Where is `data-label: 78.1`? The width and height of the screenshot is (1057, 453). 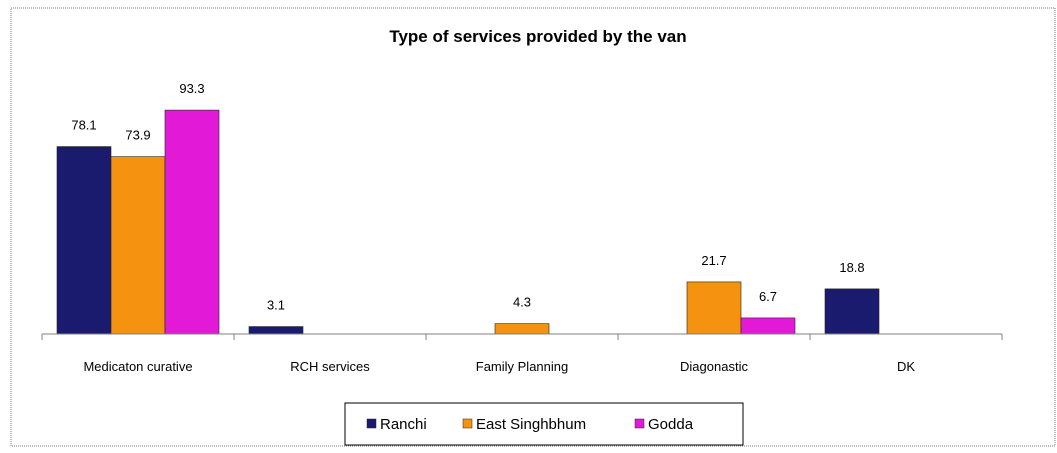 data-label: 78.1 is located at coordinates (83, 125).